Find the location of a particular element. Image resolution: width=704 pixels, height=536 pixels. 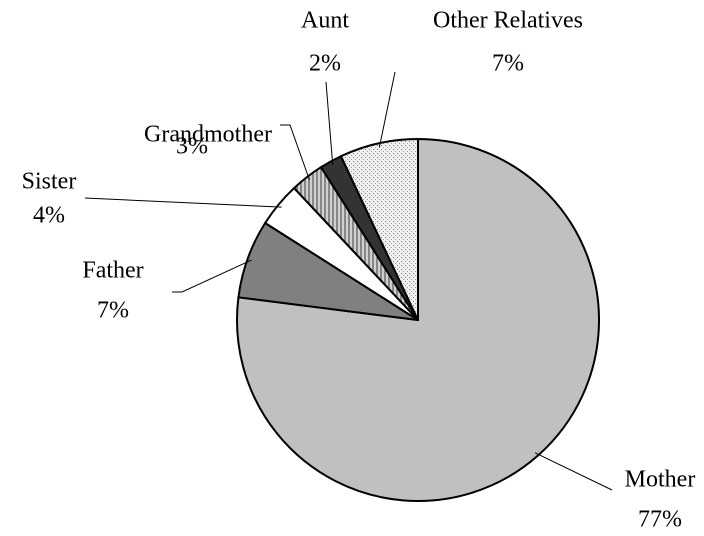

slice-value-label: 3% is located at coordinates (192, 147).